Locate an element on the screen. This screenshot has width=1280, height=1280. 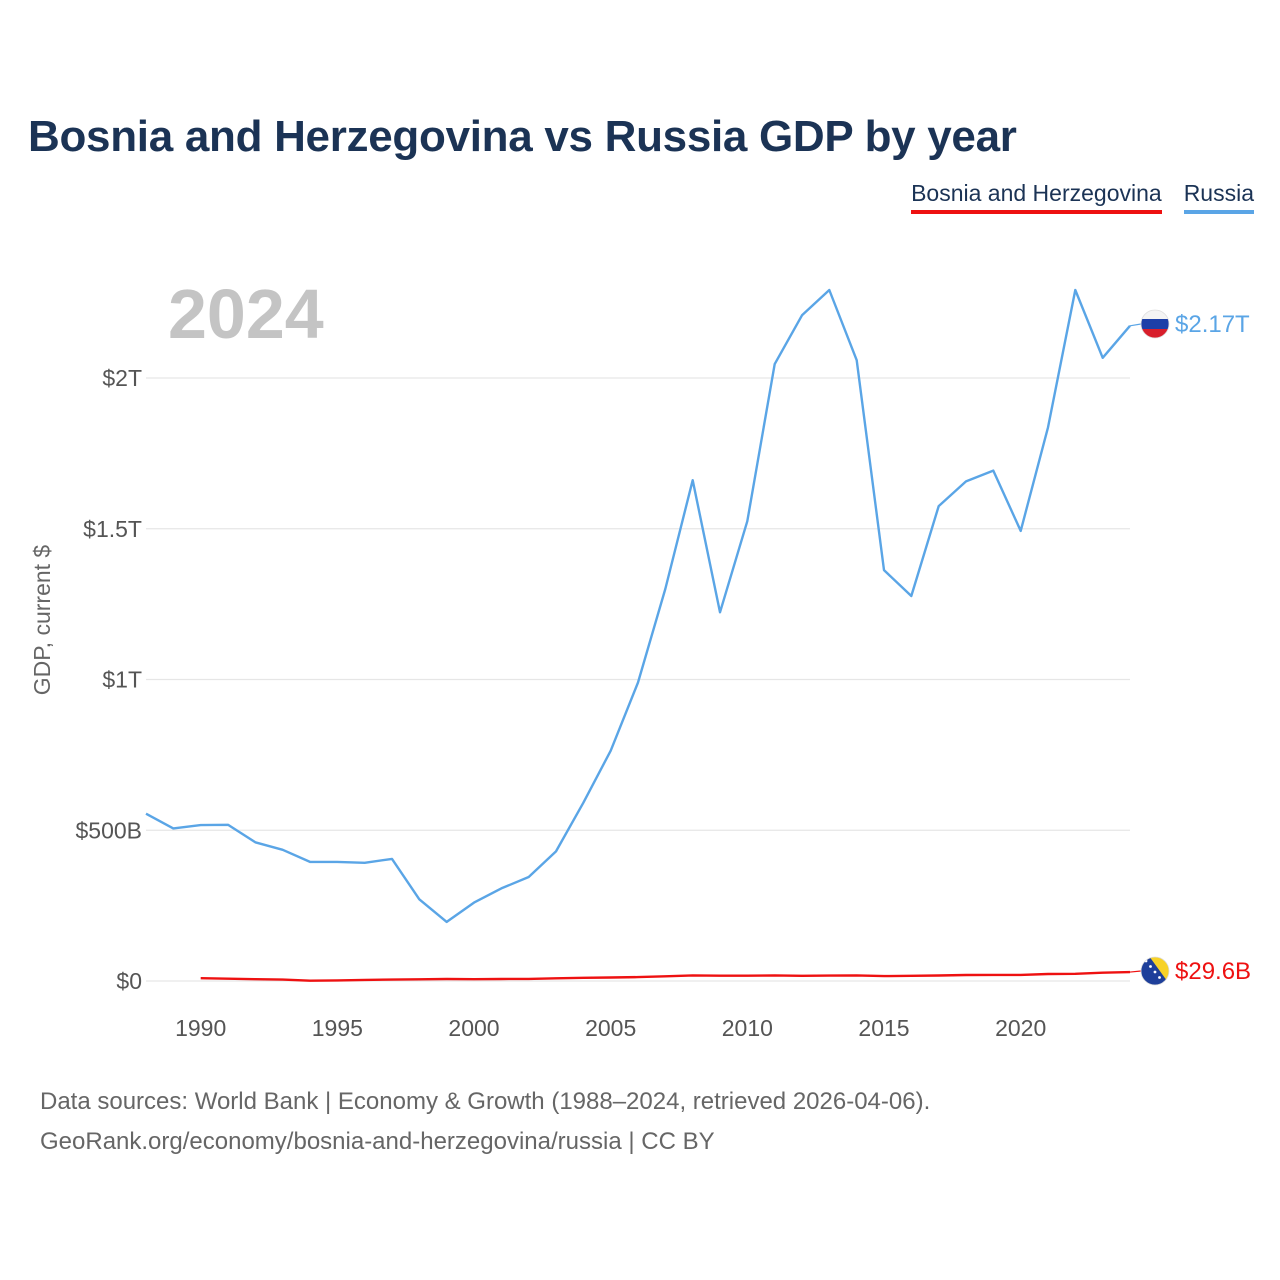
russia-flag-icon is located at coordinates (1155, 324).